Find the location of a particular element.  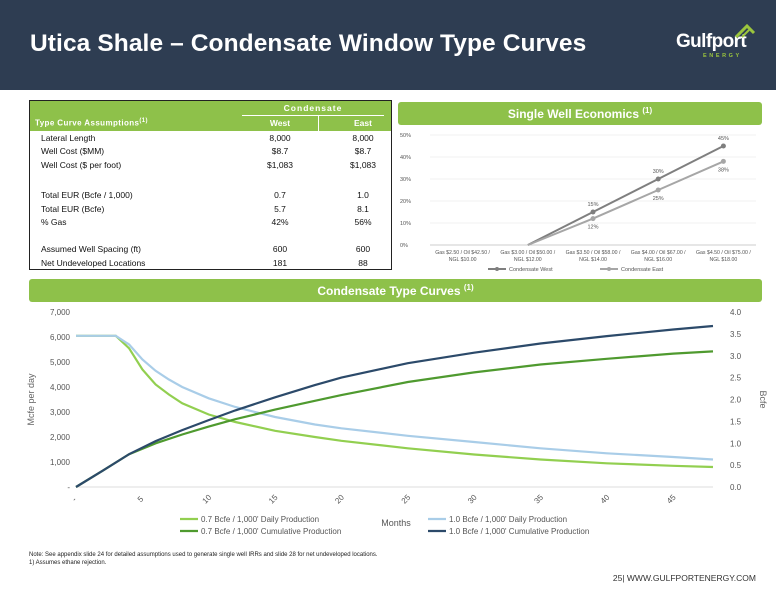

x-tick-label: 15 is located at coordinates (273, 499).